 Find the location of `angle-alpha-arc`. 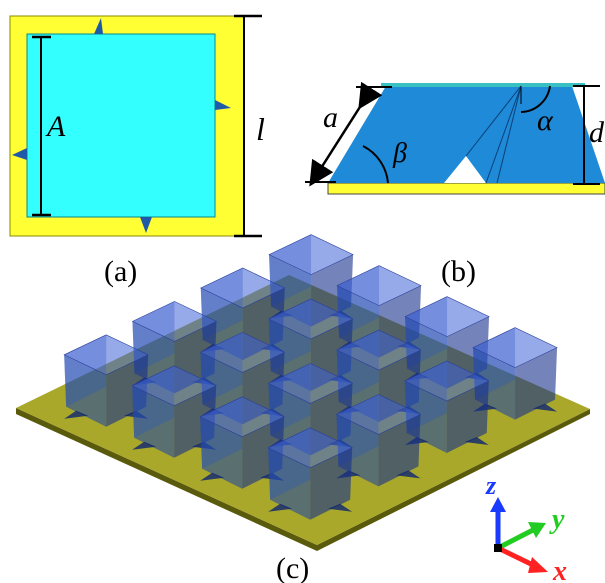

angle-alpha-arc is located at coordinates (535, 99).